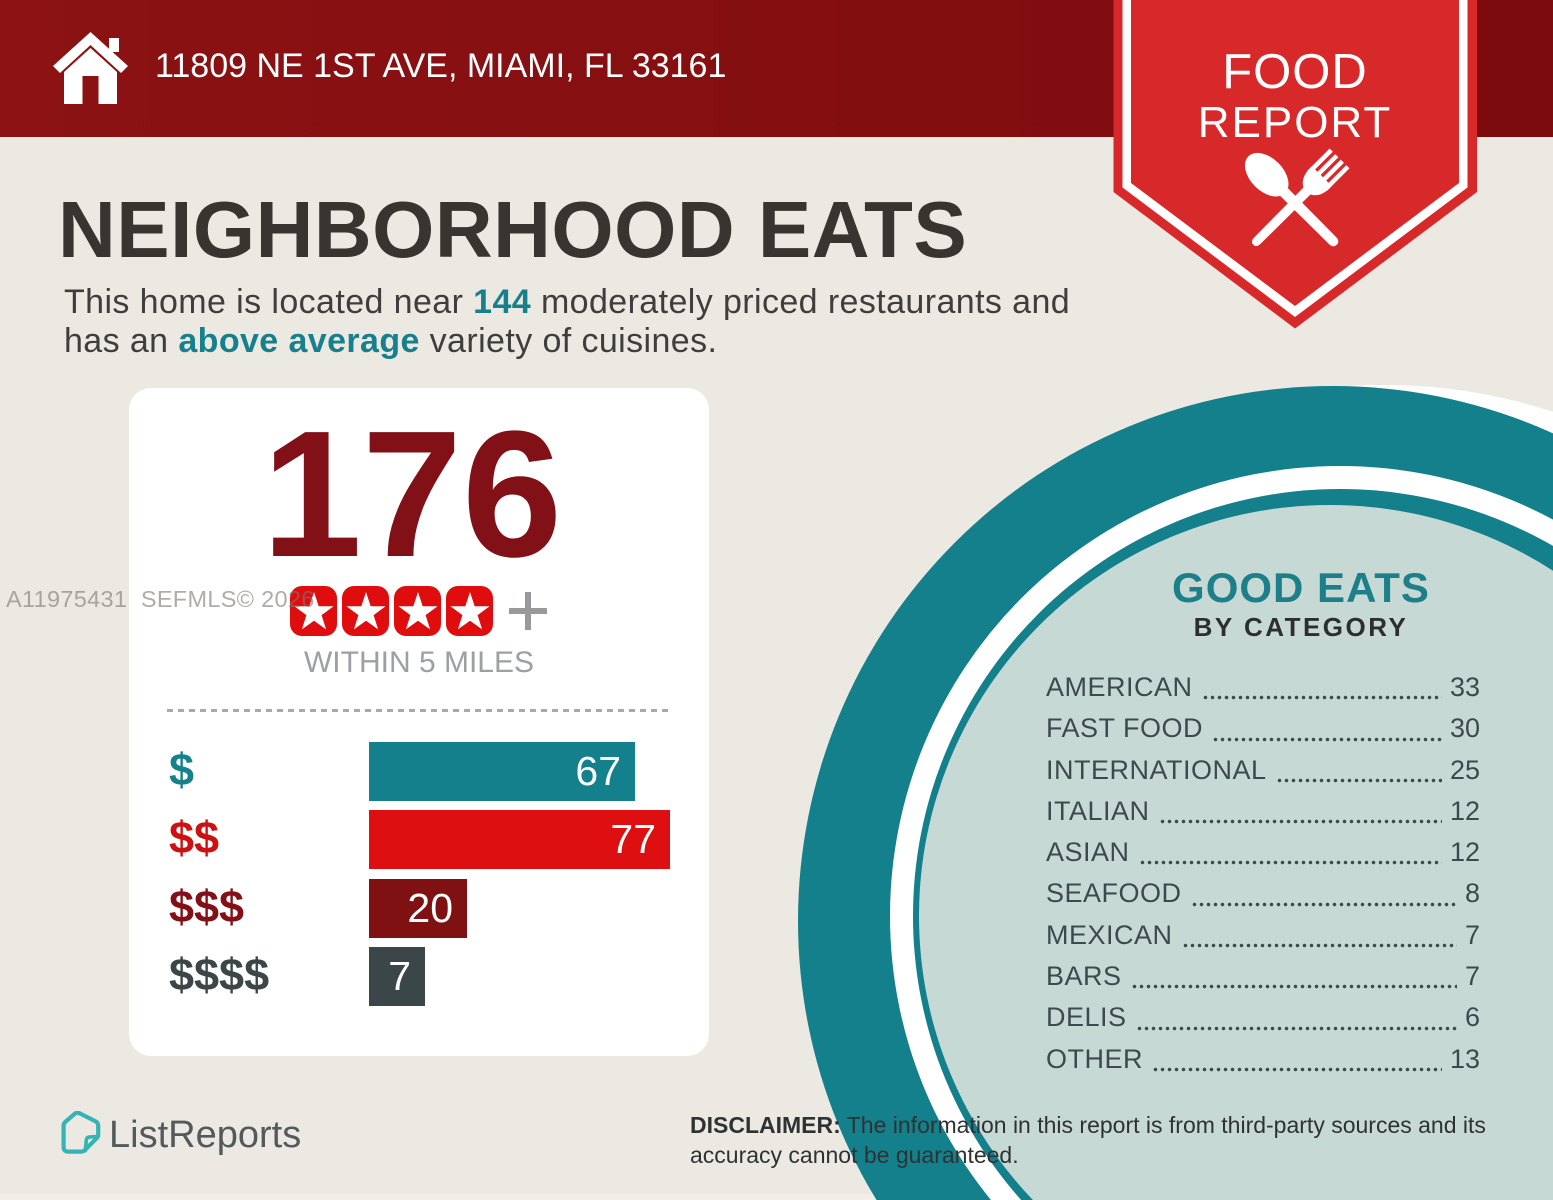  What do you see at coordinates (1295, 122) in the screenshot?
I see `svg-text: REPORT` at bounding box center [1295, 122].